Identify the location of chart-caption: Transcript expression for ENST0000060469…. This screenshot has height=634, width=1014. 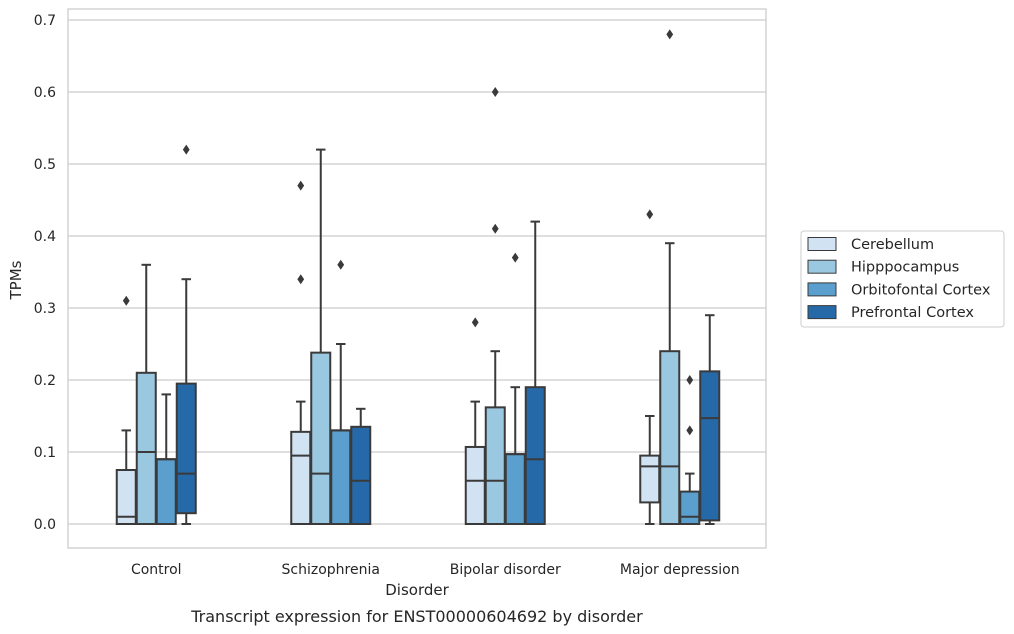
(416, 616).